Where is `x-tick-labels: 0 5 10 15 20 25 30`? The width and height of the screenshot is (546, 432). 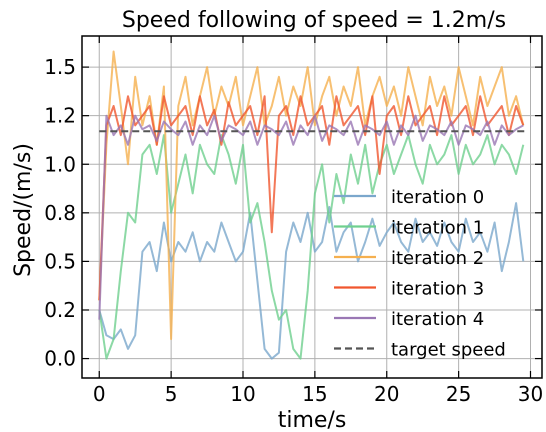
x-tick-labels: 0 5 10 15 20 25 30 is located at coordinates (318, 394).